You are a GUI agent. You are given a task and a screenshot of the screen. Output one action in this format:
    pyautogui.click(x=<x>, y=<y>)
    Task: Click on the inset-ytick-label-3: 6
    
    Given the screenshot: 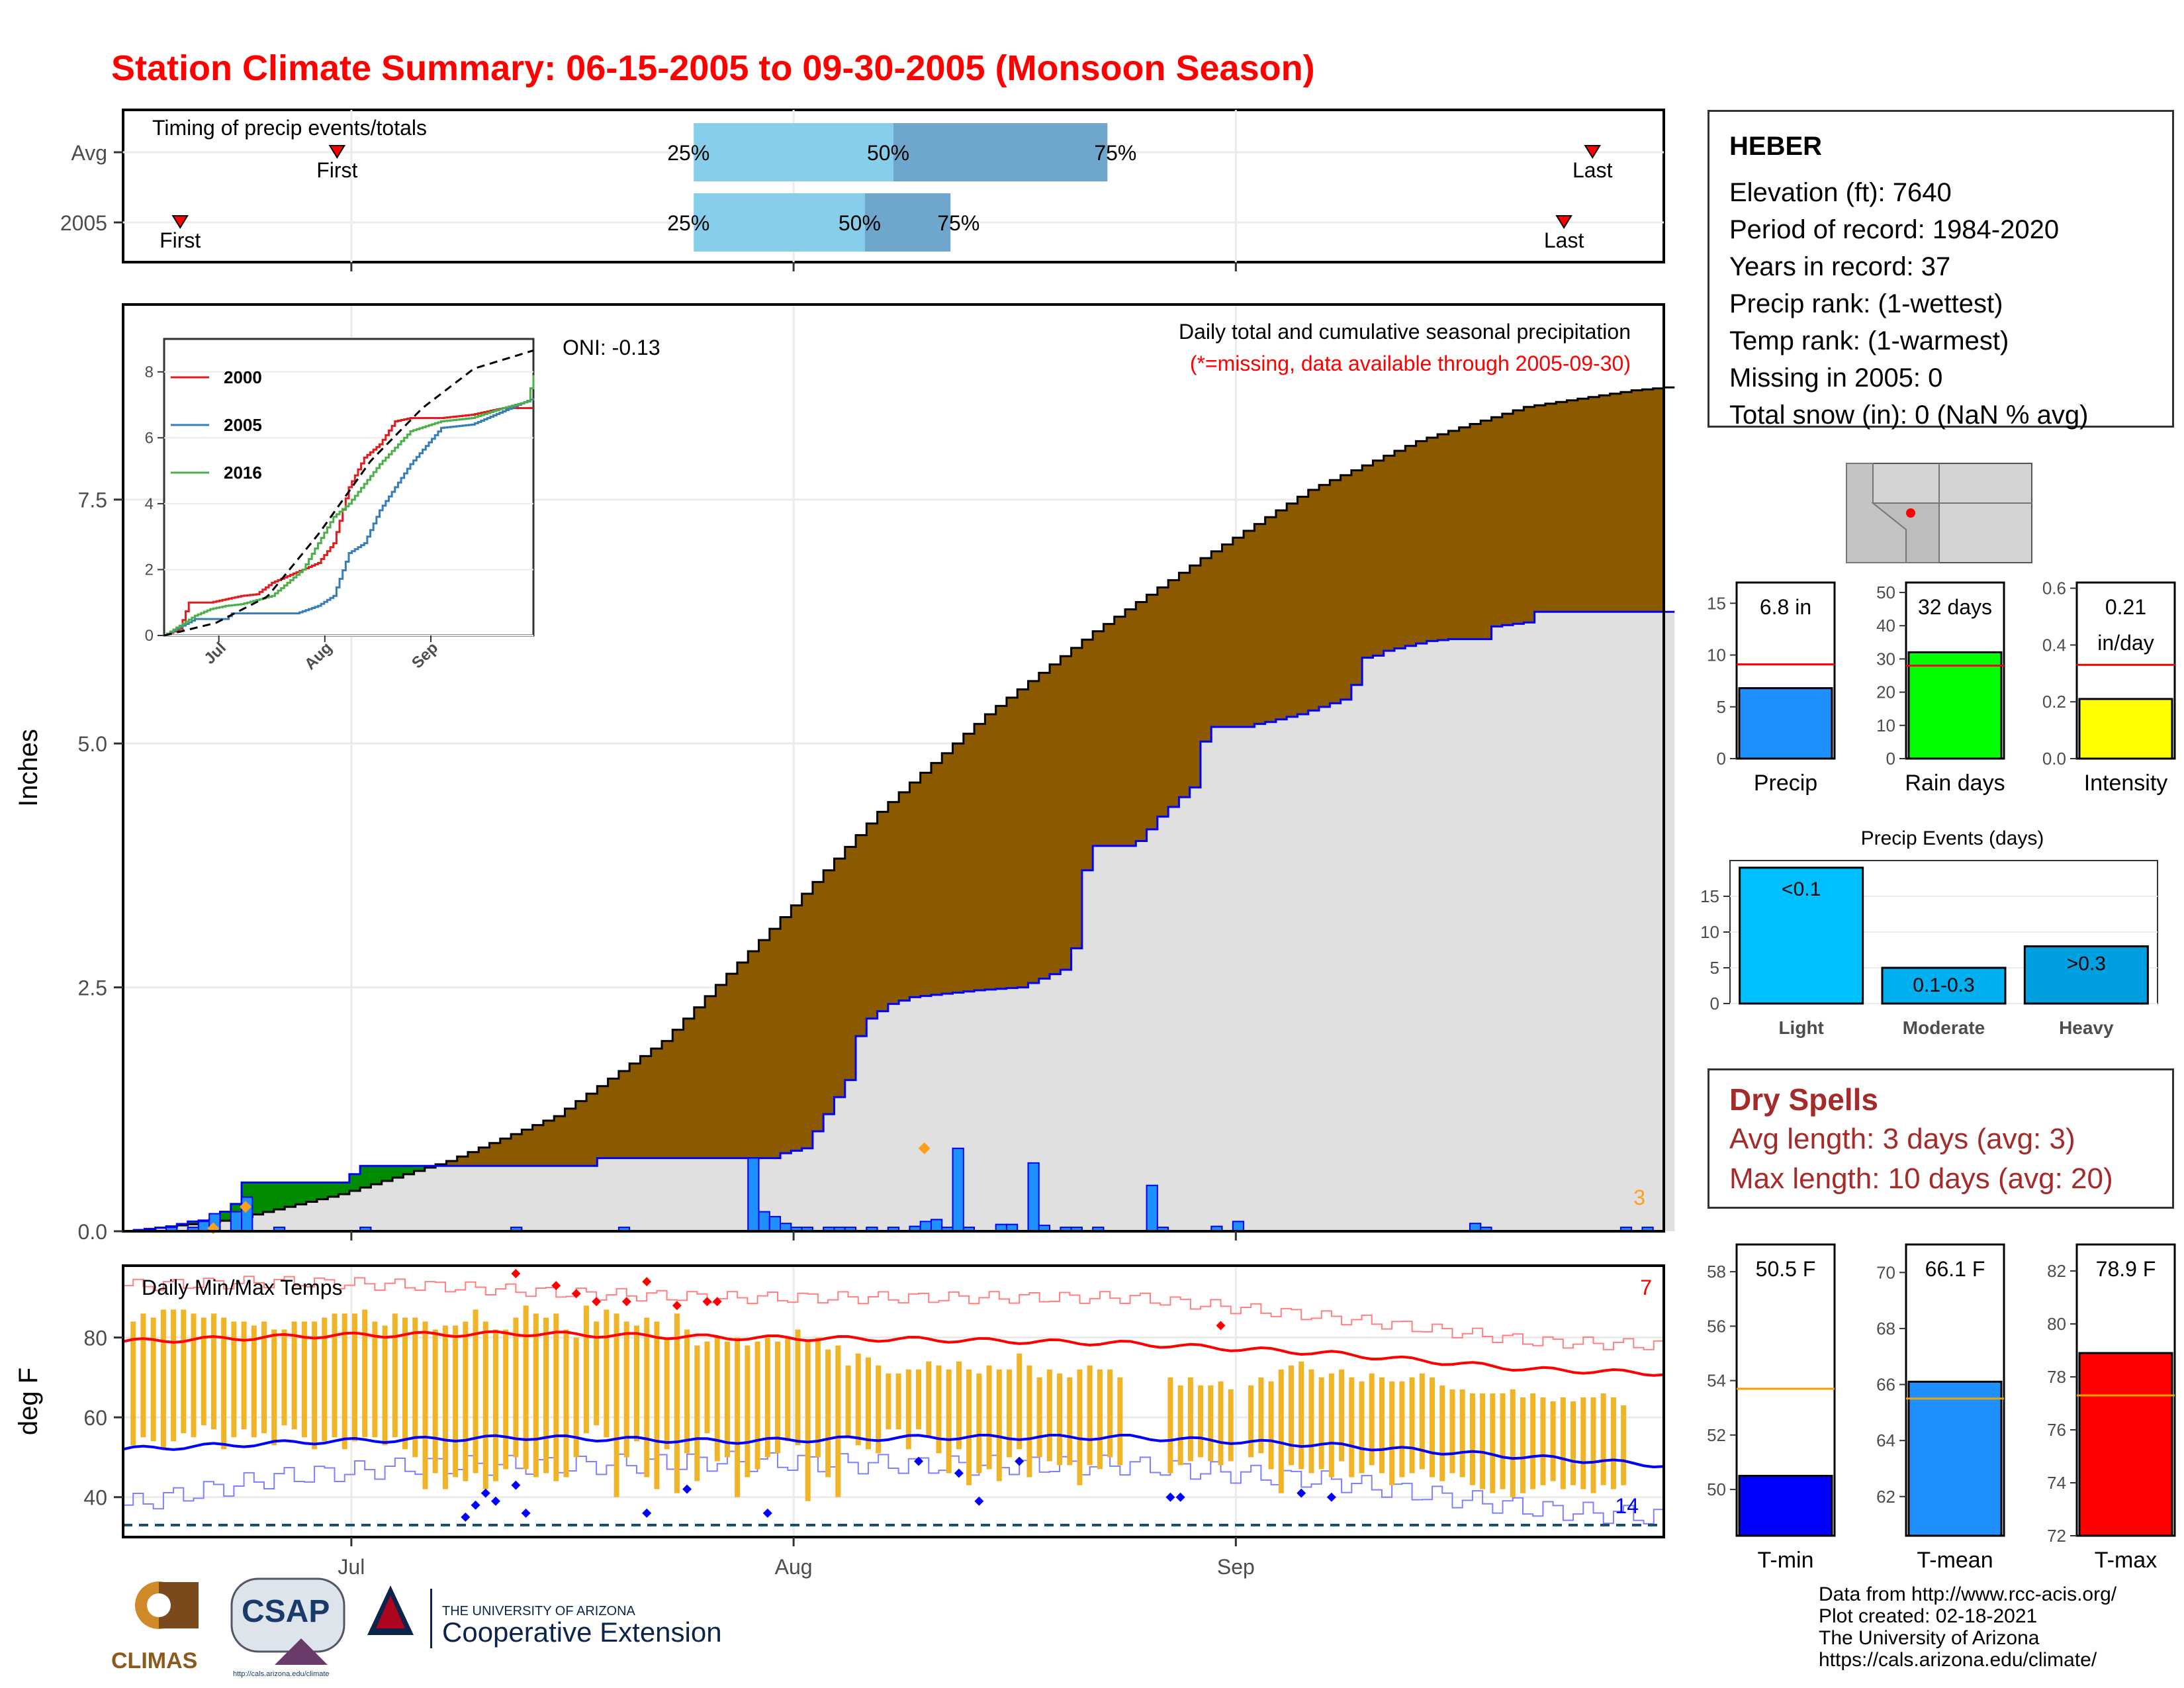 What is the action you would take?
    pyautogui.click(x=149, y=438)
    